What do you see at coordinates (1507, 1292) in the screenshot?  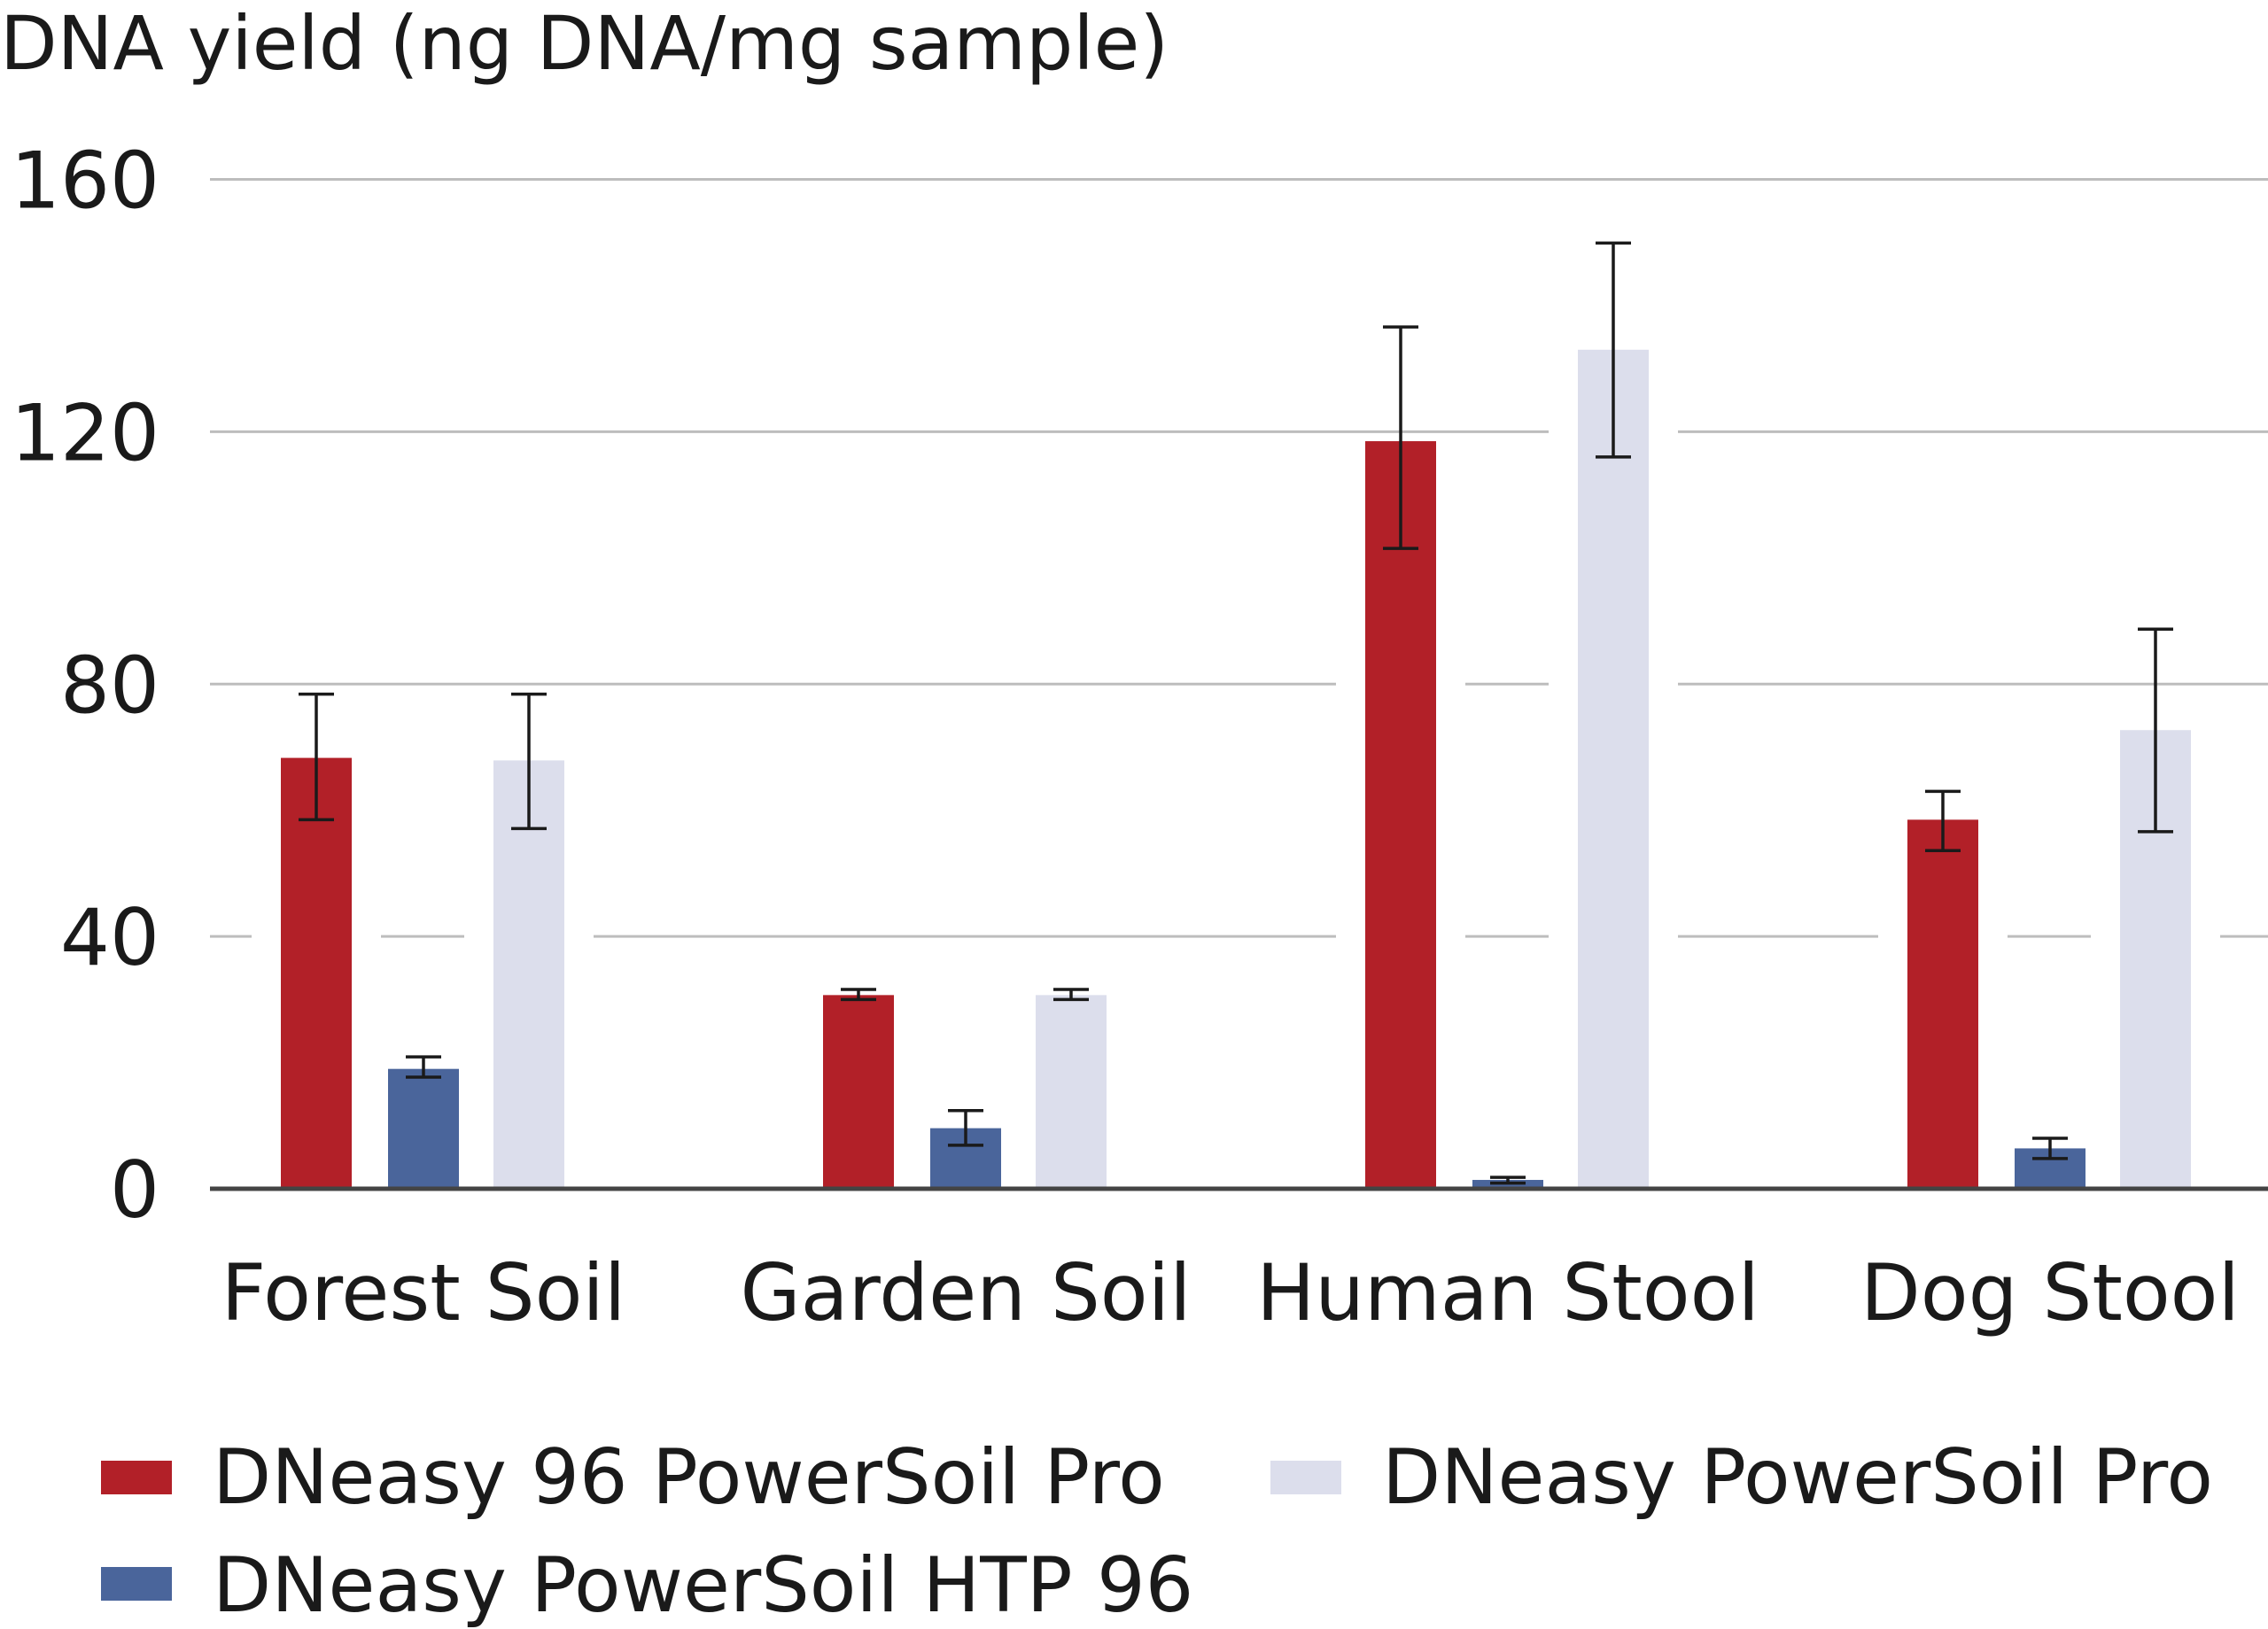 I see `x-tick-label: Human Stool` at bounding box center [1507, 1292].